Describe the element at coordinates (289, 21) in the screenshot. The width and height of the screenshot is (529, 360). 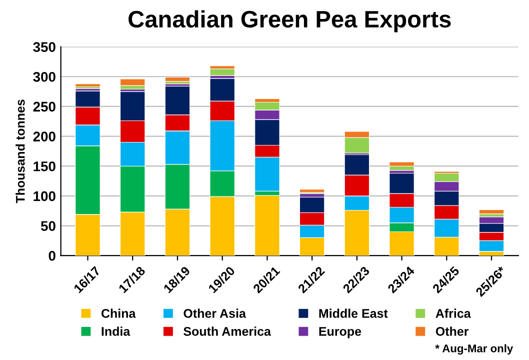
I see `chart-title: Canadian Green Pea Exports` at that location.